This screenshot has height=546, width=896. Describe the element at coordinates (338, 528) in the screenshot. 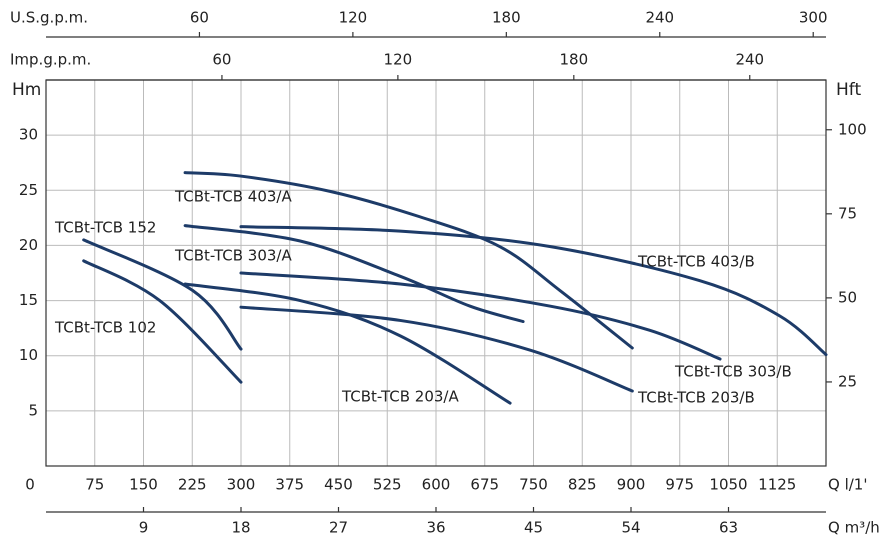

I see `axis-tick-label: 27` at that location.